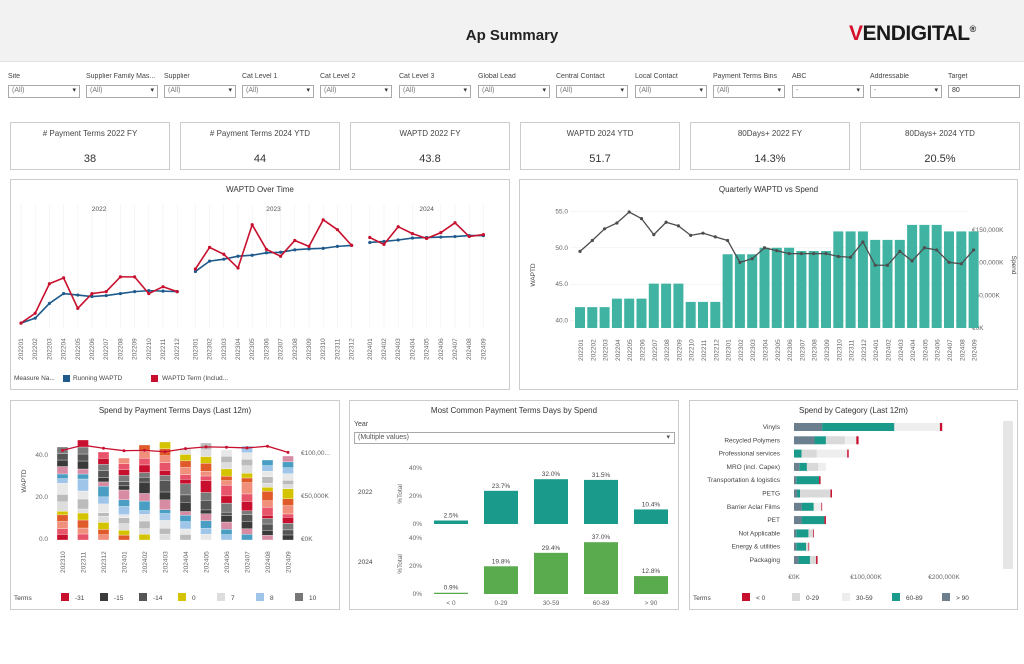 The width and height of the screenshot is (1024, 664). I want to click on data-label: 12.8%, so click(651, 571).